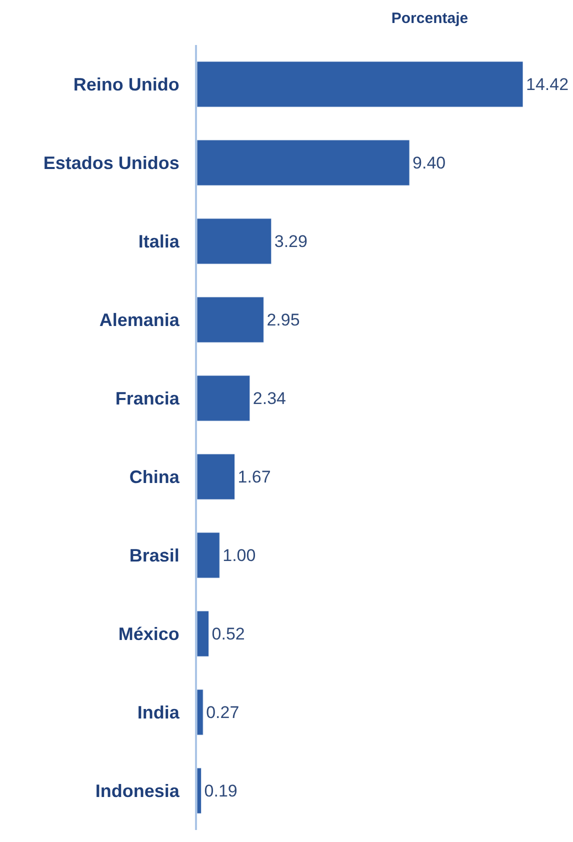 This screenshot has height=842, width=573. Describe the element at coordinates (269, 398) in the screenshot. I see `data-label: 2.34` at that location.